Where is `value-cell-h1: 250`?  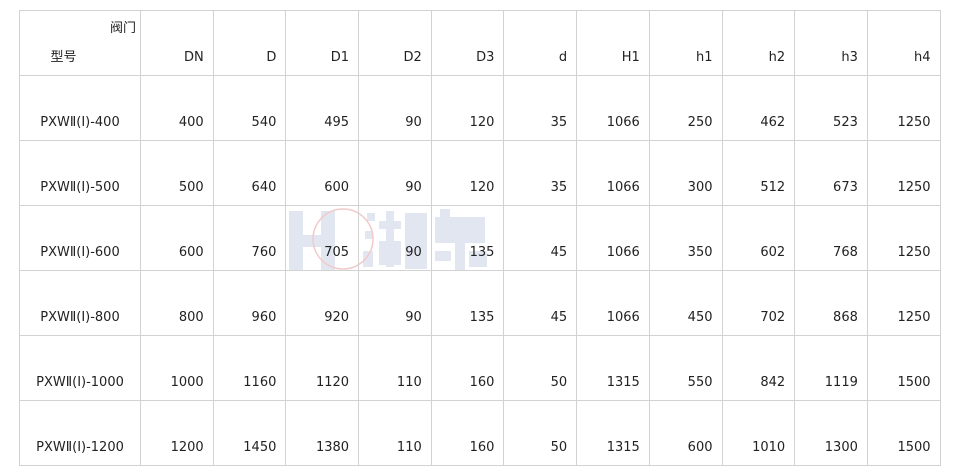 value-cell-h1: 250 is located at coordinates (685, 108).